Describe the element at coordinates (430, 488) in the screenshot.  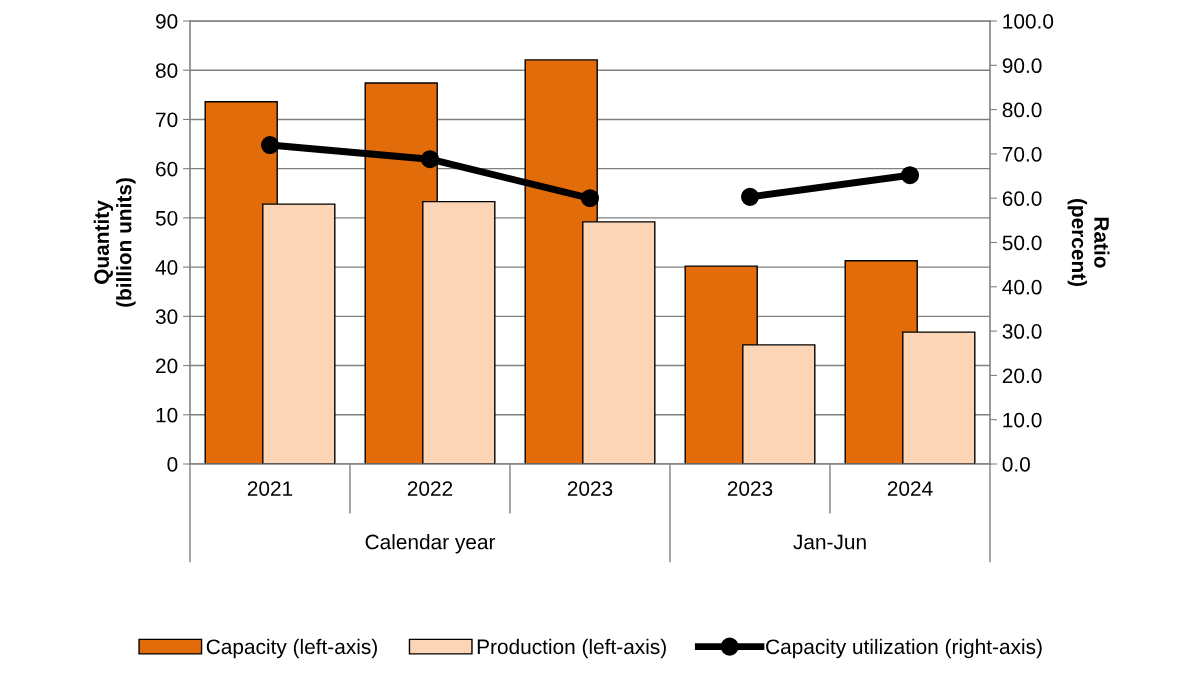
I see `x-tick-label: 2022` at that location.